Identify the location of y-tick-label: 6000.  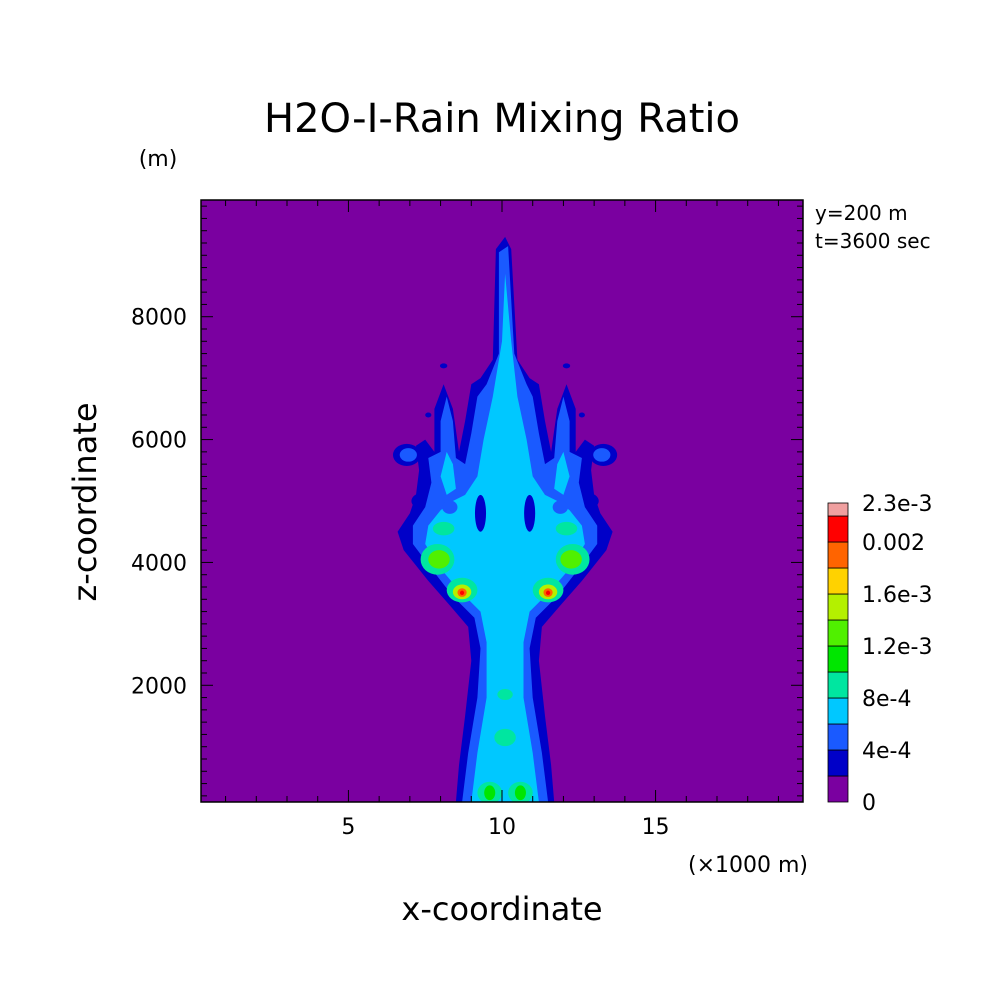
(159, 441).